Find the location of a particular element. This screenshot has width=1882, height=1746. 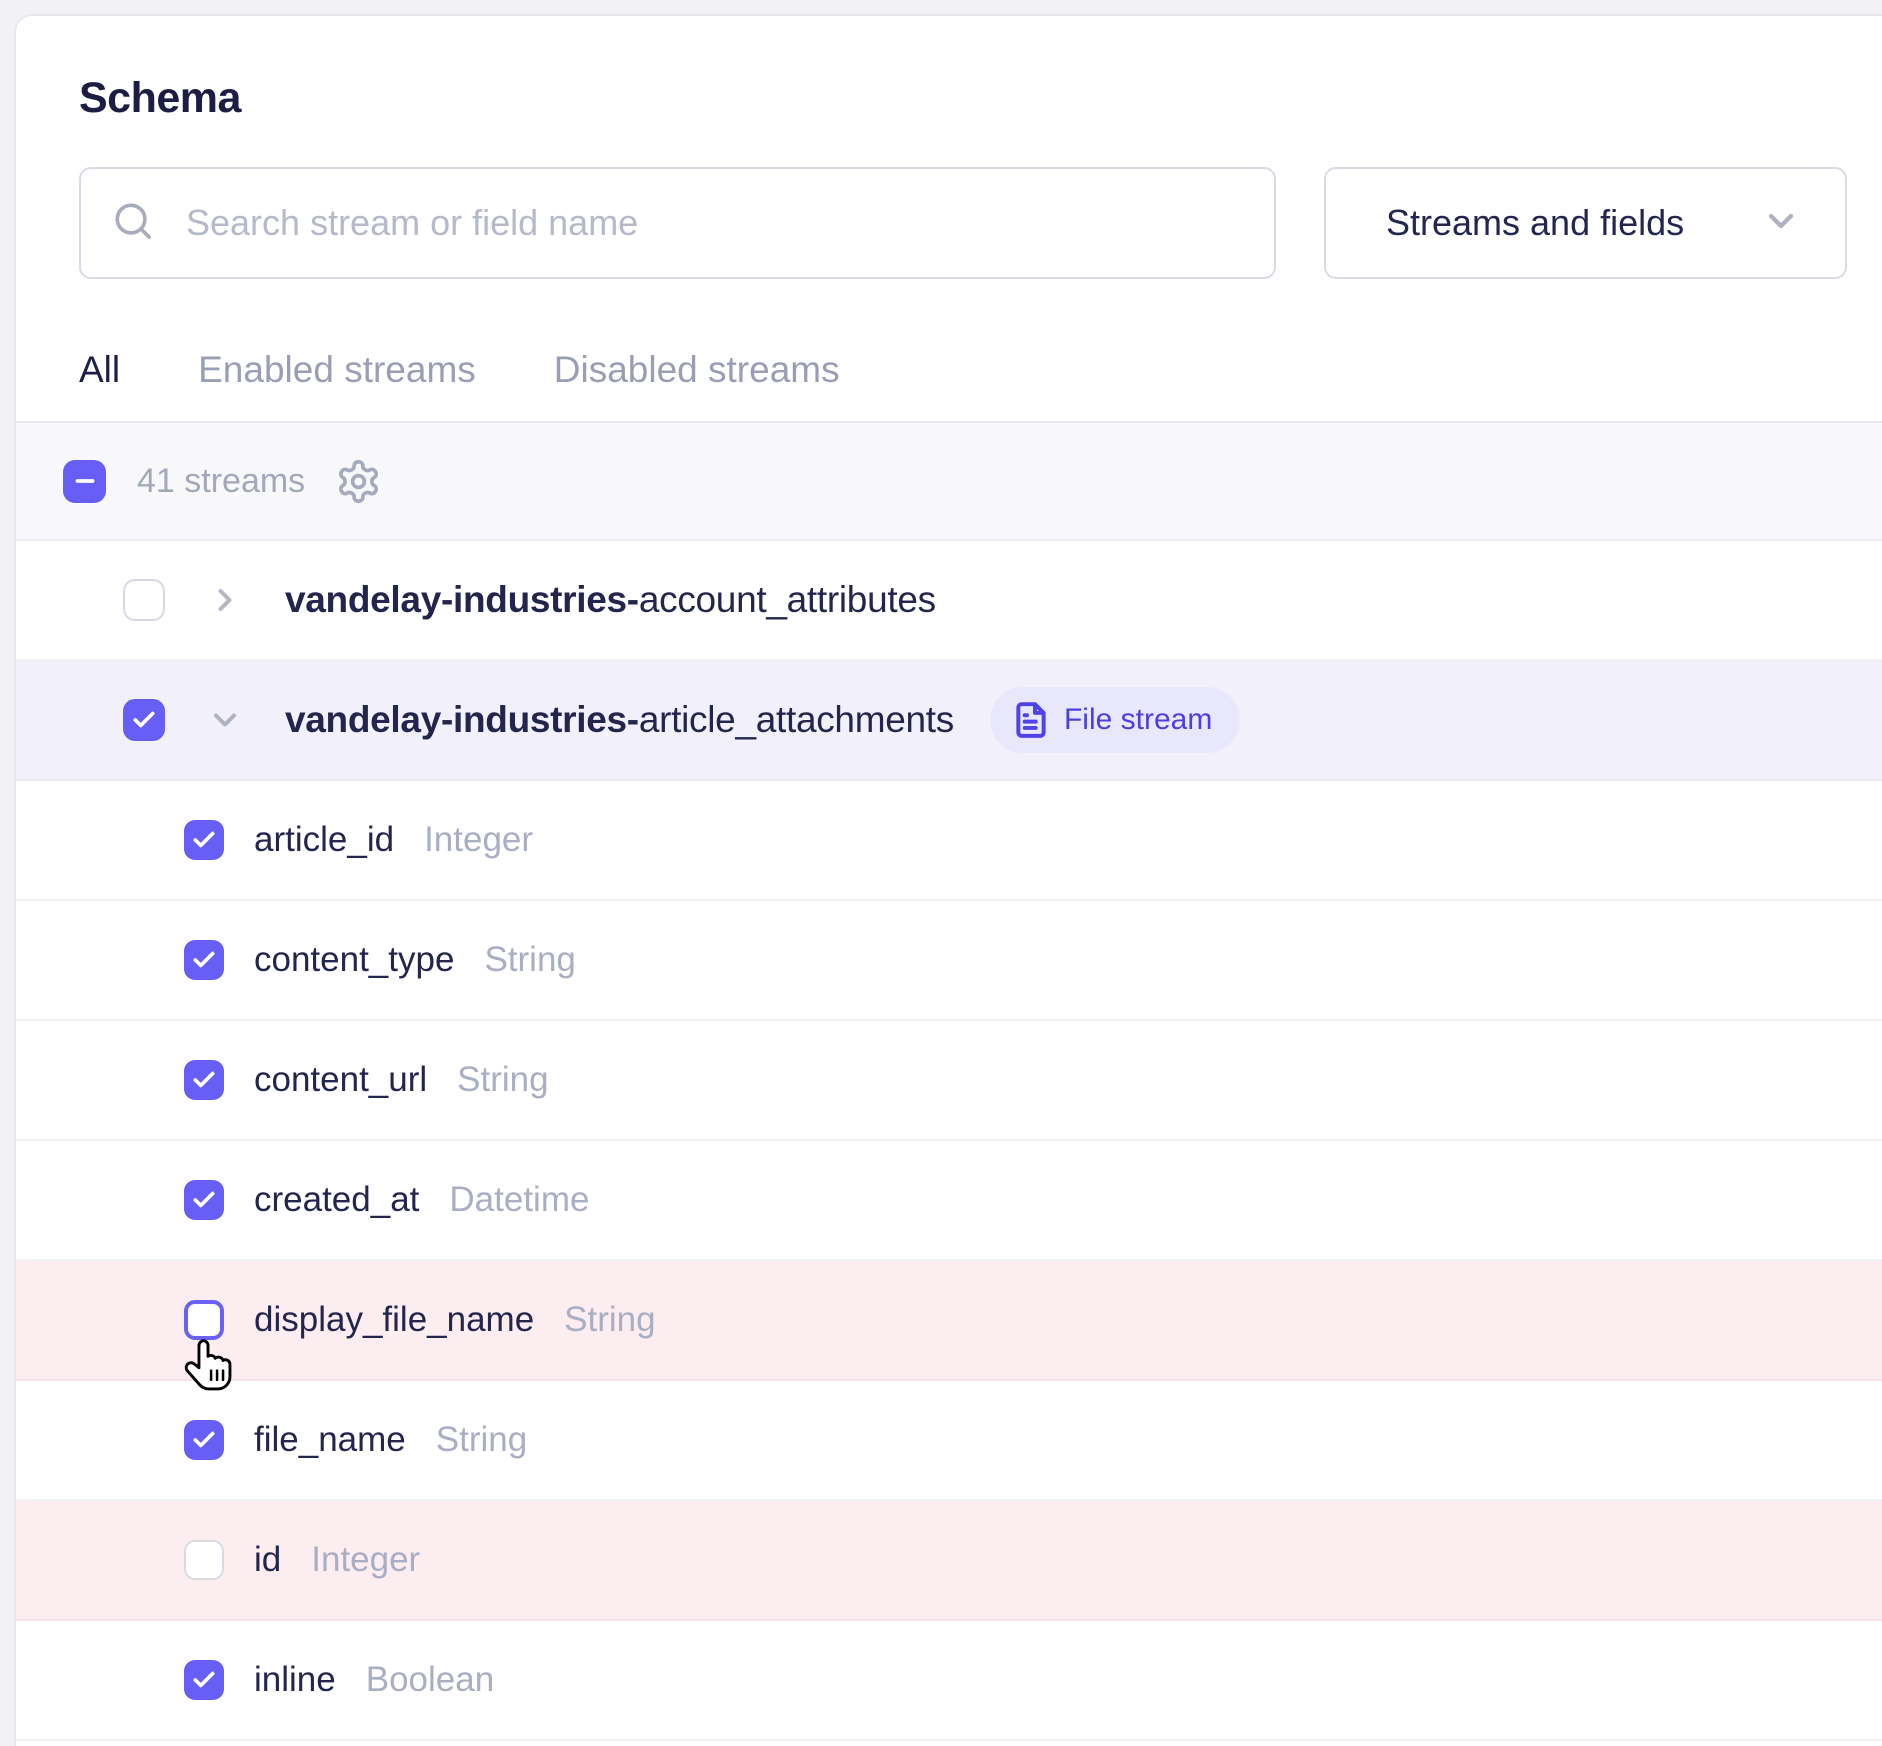

field-name: inline is located at coordinates (295, 1679).